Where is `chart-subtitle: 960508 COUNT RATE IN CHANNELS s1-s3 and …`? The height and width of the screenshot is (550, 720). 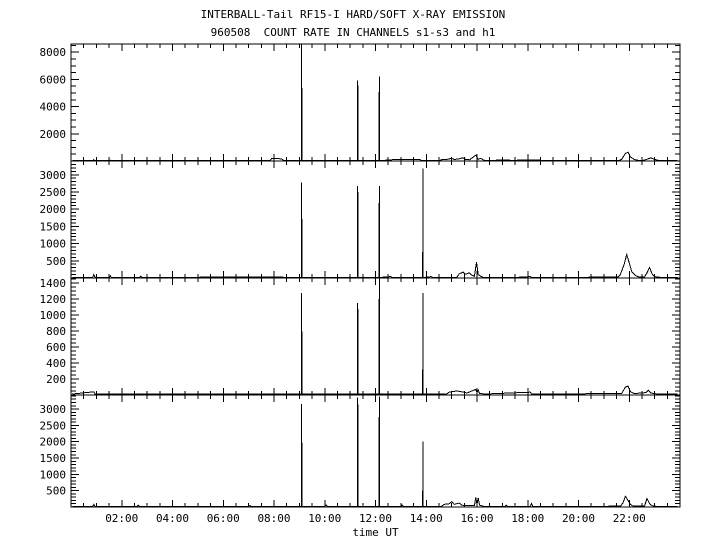
chart-subtitle: 960508 COUNT RATE IN CHANNELS s1-s3 and … is located at coordinates (353, 32).